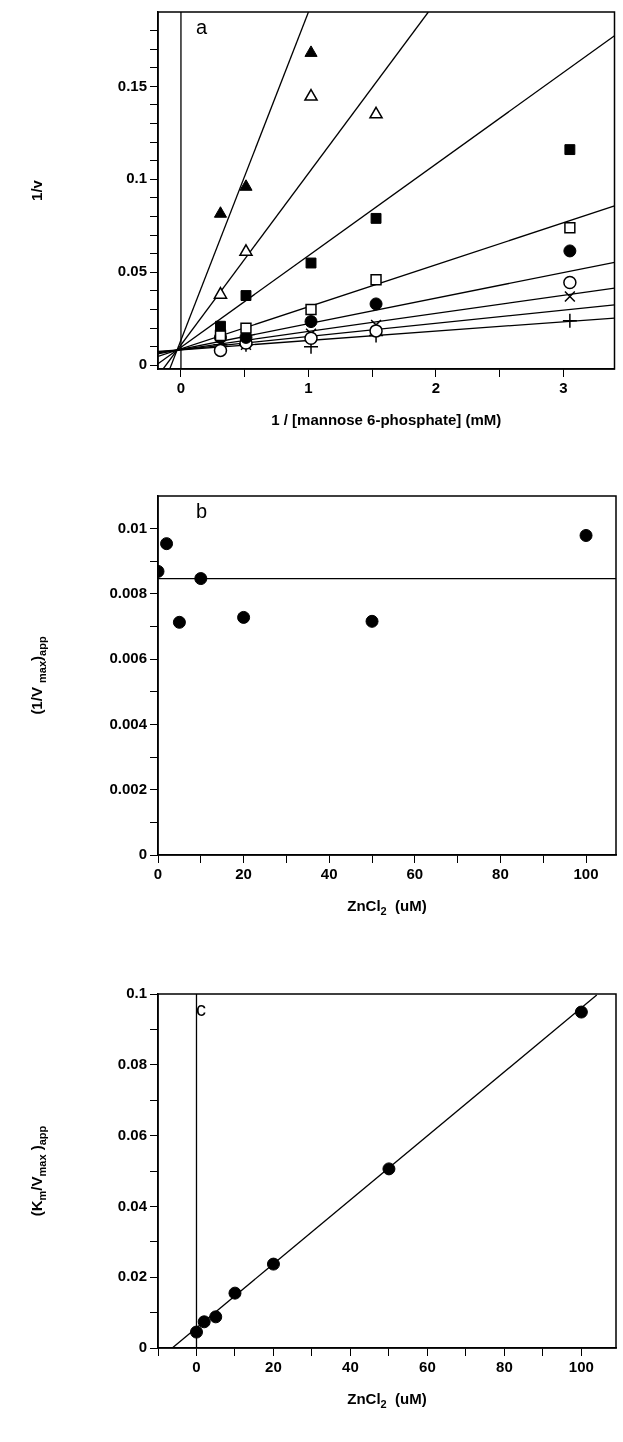 This screenshot has width=623, height=1442. I want to click on y-axis-title: 1/v, so click(37, 190).